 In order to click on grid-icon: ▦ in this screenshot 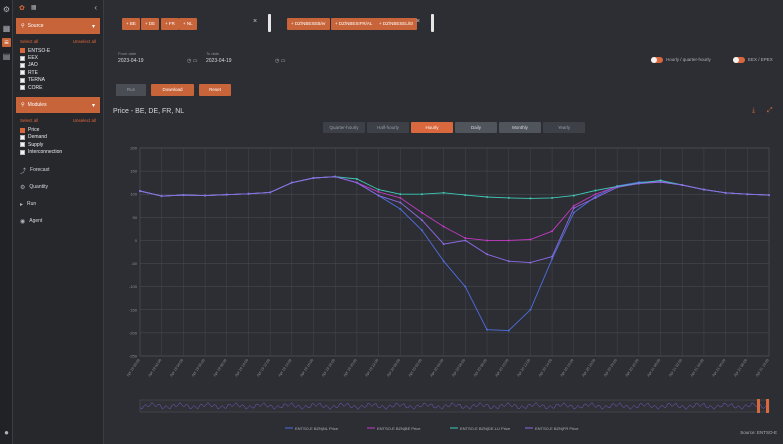, I will do `click(6, 28)`.